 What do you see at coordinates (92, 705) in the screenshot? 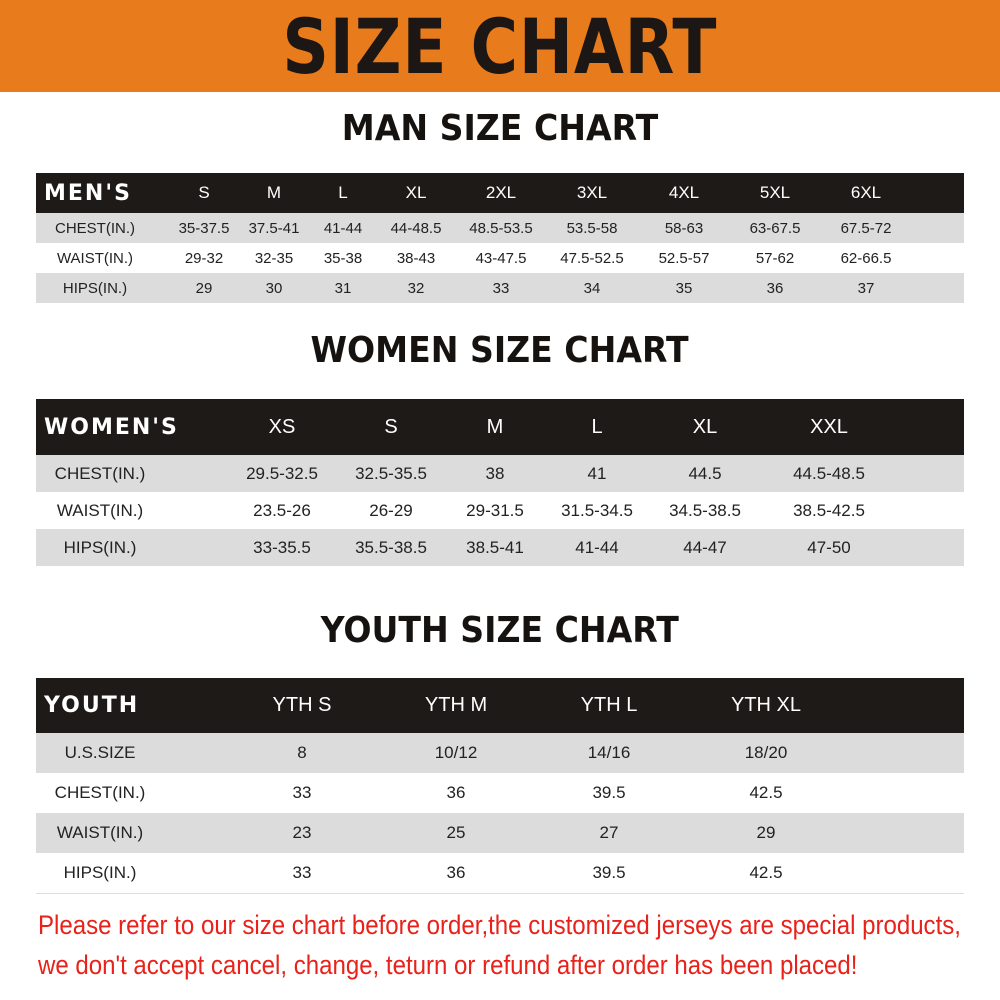
I see `table-label: YOUTH` at bounding box center [92, 705].